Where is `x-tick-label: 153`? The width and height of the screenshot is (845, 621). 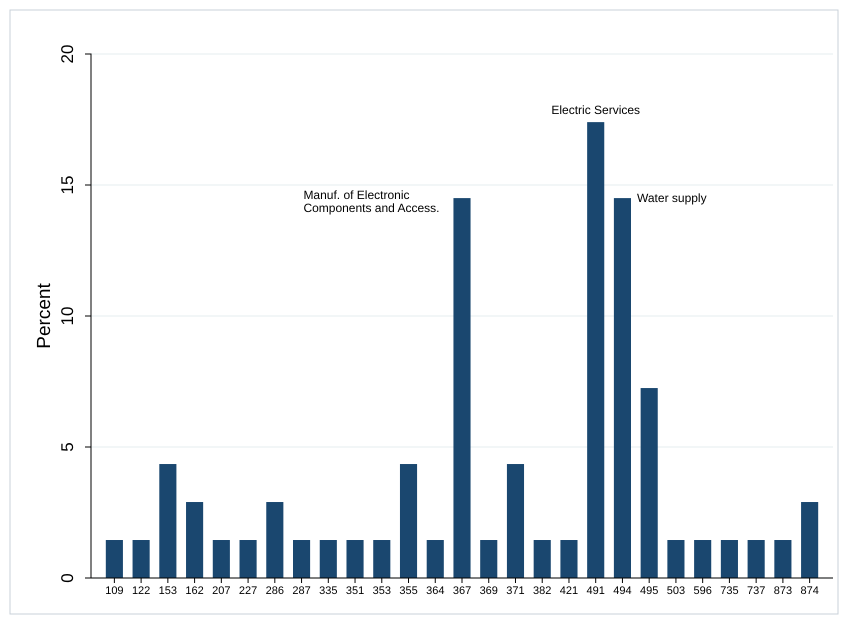
x-tick-label: 153 is located at coordinates (168, 590).